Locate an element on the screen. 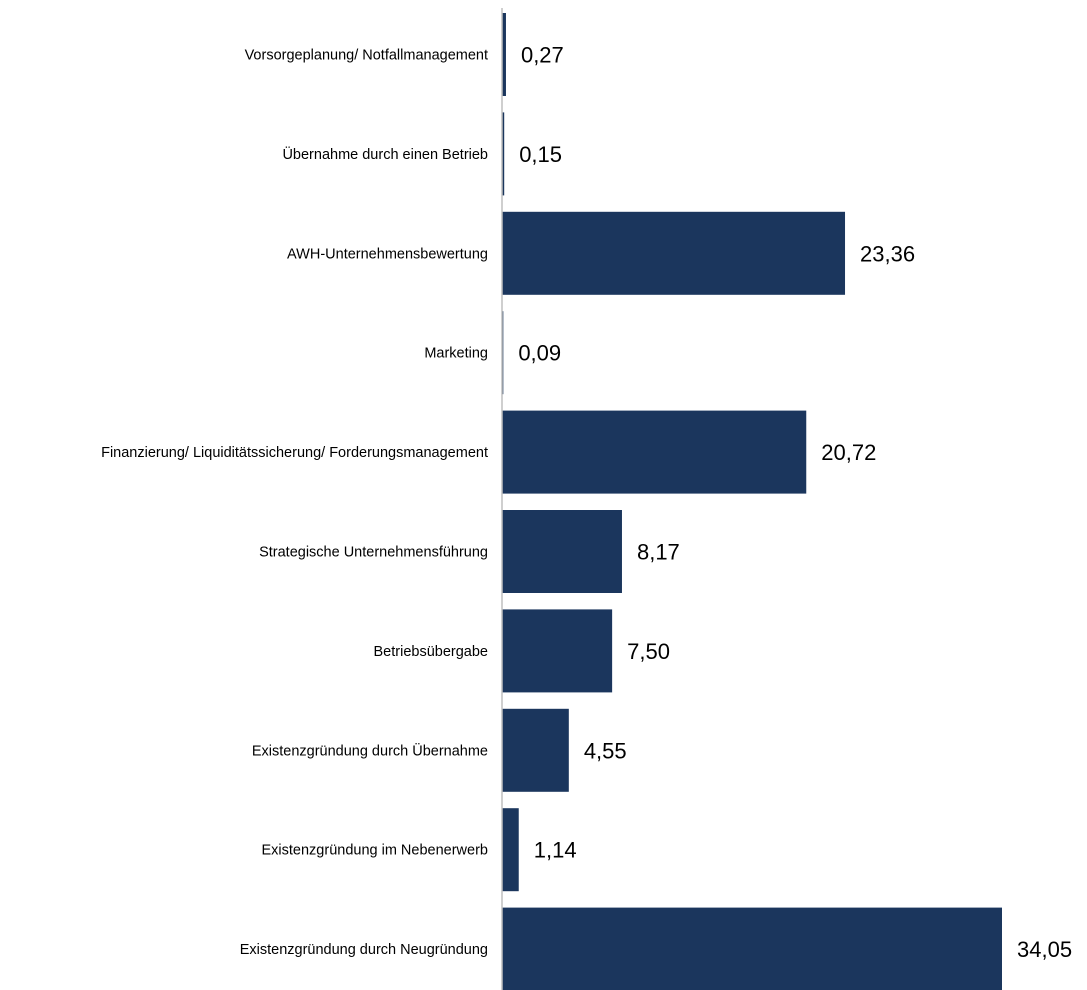  value-label-8: 4,55 is located at coordinates (605, 750).